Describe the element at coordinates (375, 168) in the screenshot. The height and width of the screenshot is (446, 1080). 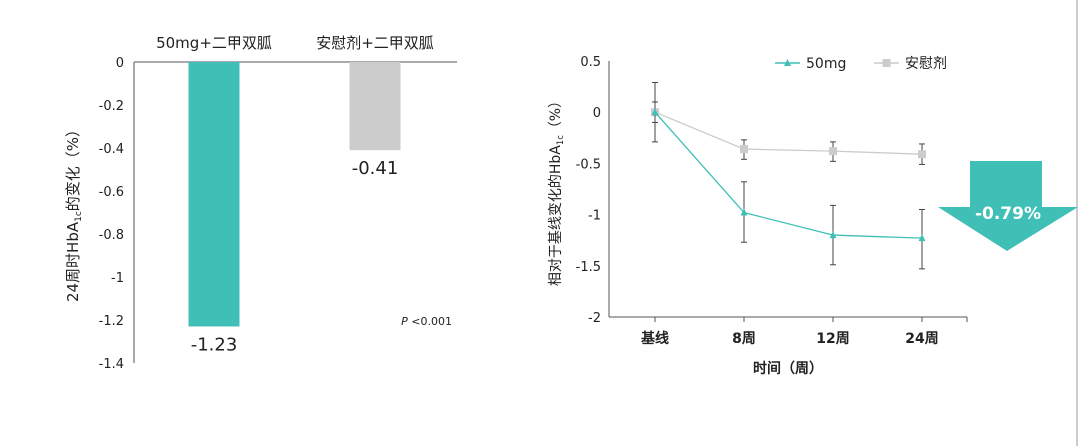
I see `data-label: -0.41` at that location.